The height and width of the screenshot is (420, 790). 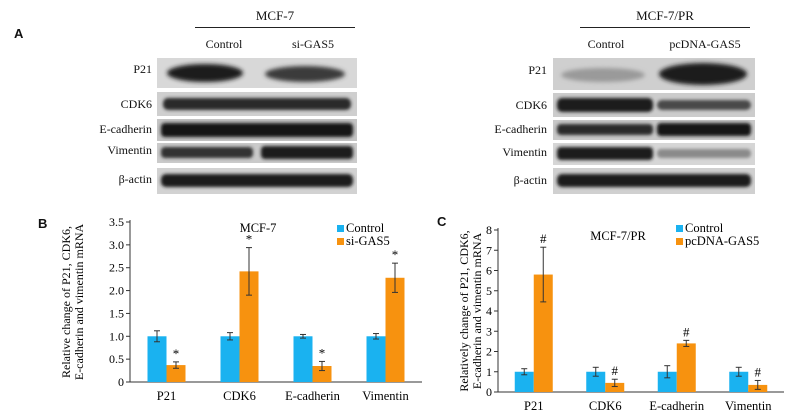 I want to click on right-blot-row-label-p21: P21, so click(x=537, y=70).